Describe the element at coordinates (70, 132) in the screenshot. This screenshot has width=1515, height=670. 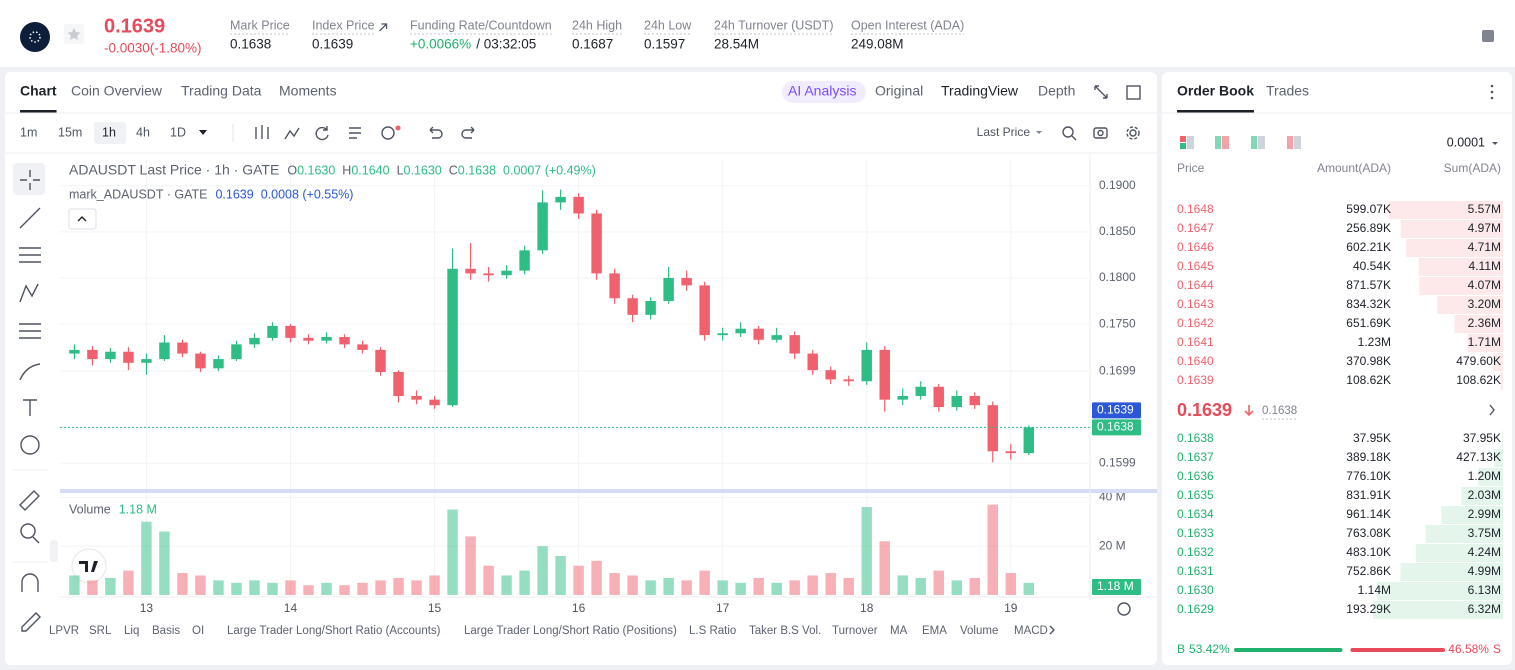
I see `interval: 15m` at that location.